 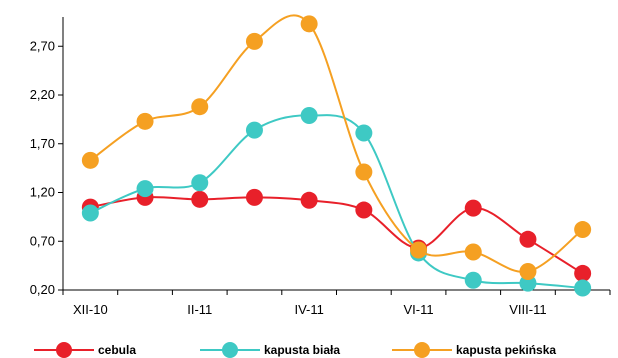 I want to click on y-tick-label: 0,20, so click(x=42, y=289).